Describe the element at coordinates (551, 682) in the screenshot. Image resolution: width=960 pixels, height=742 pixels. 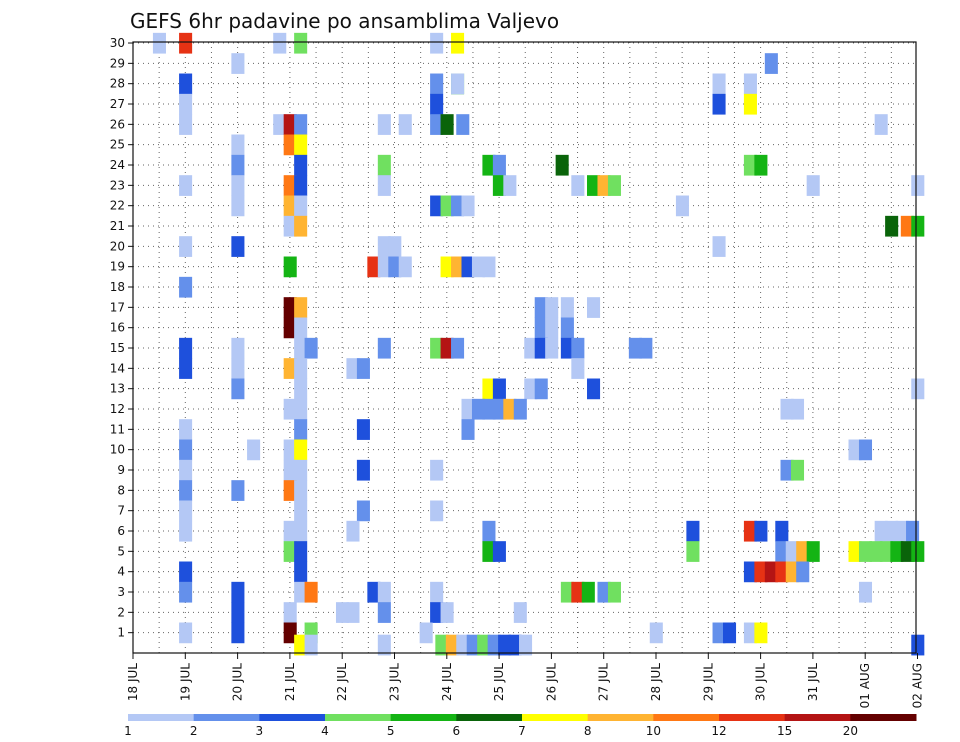
I see `x-tick-label: 26 JUL` at that location.